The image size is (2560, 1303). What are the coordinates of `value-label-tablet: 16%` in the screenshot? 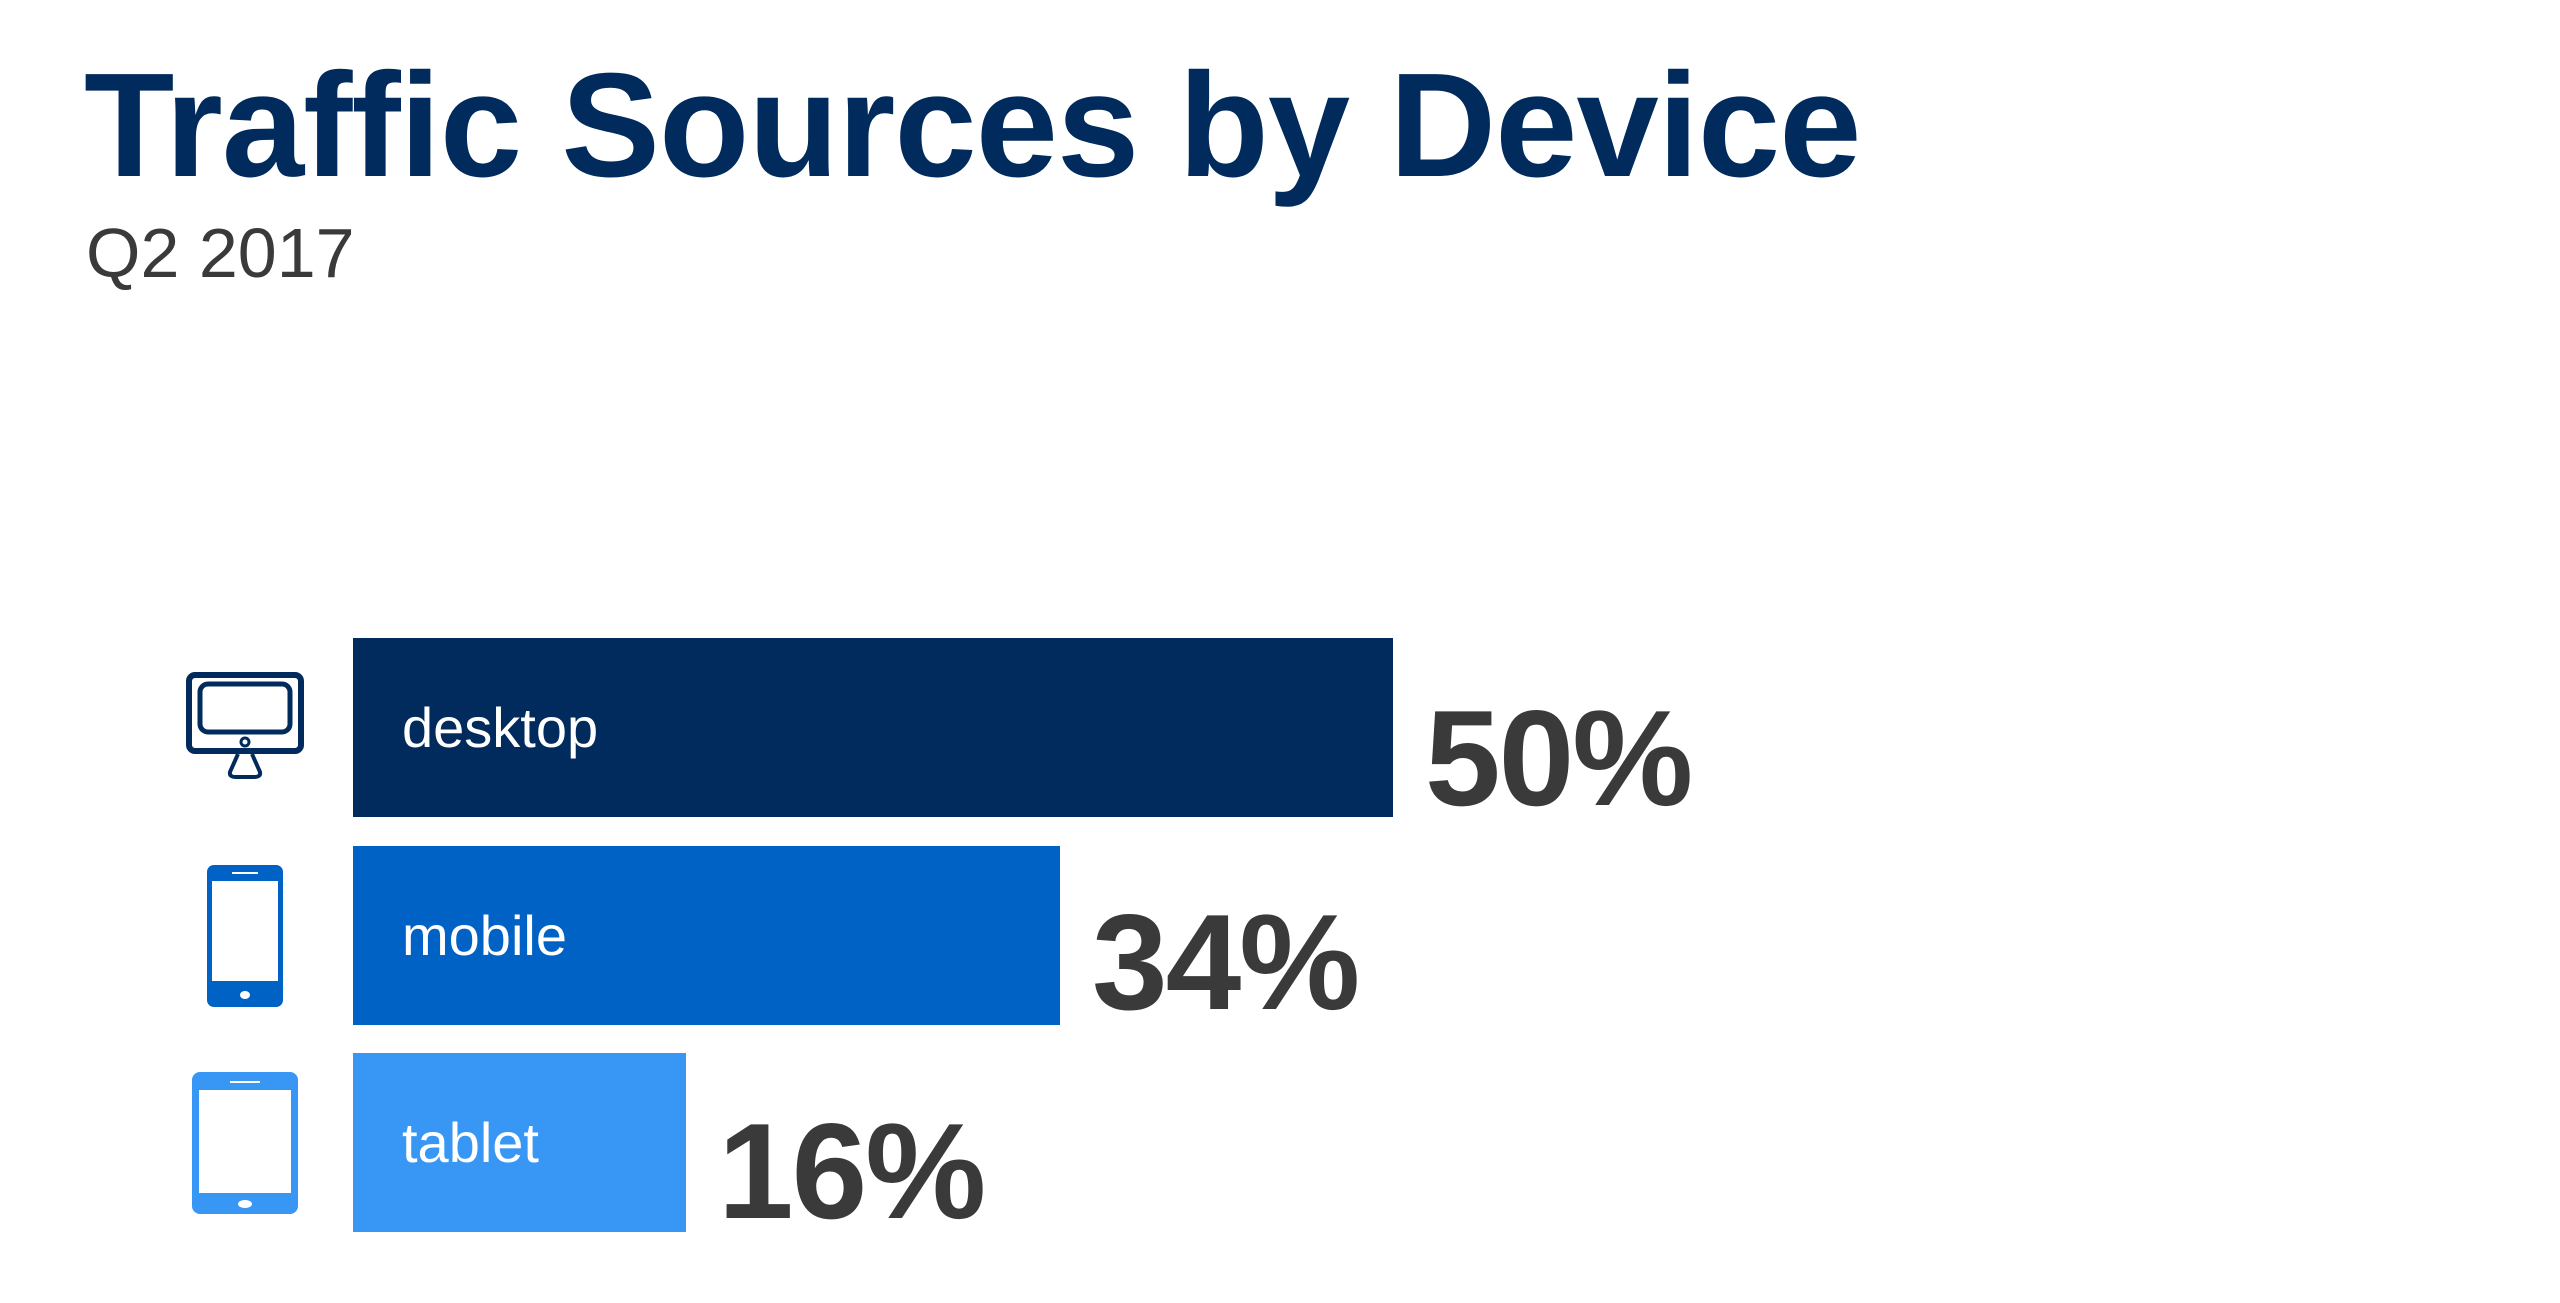 It's located at (852, 1171).